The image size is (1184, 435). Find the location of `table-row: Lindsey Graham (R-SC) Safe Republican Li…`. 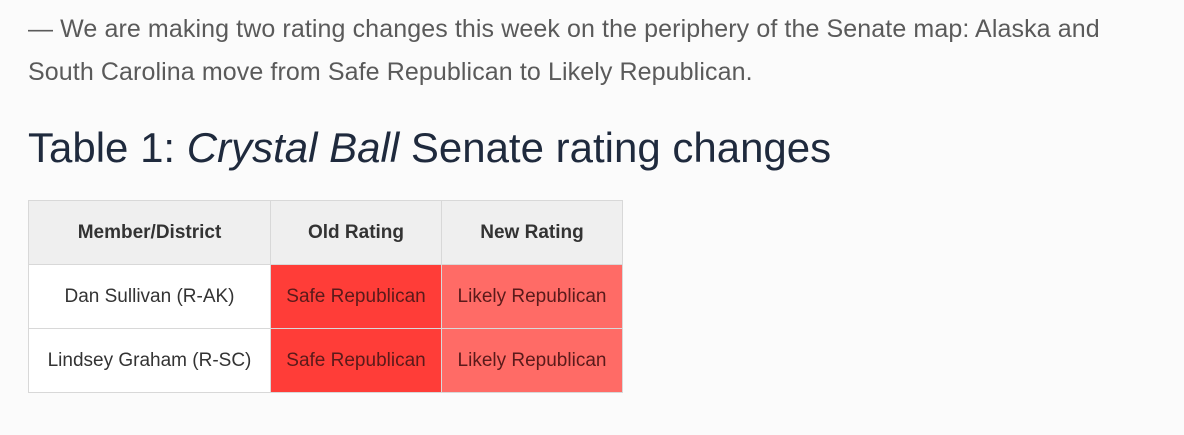

table-row: Lindsey Graham (R-SC) Safe Republican Li… is located at coordinates (325, 360).